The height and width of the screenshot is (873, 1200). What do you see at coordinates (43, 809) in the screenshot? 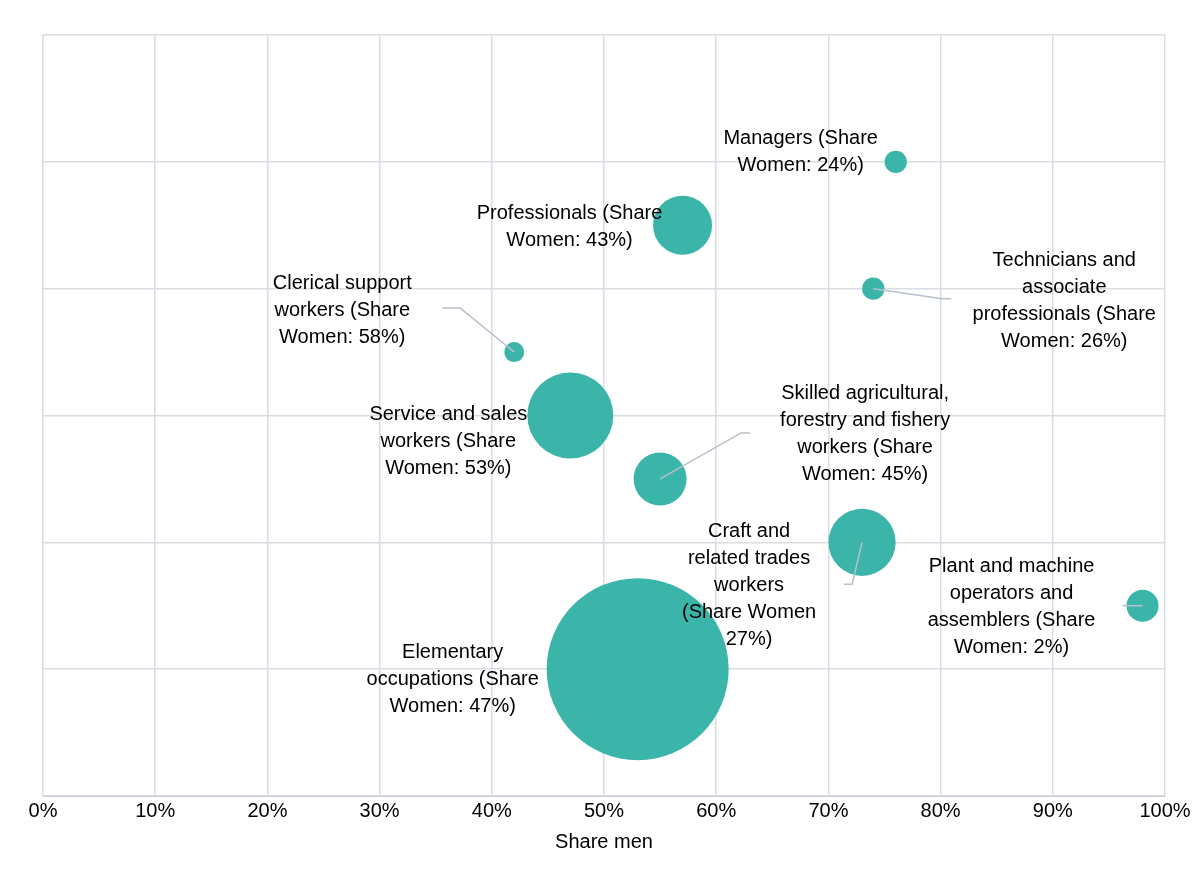
I see `x-tick-label: 0%` at bounding box center [43, 809].